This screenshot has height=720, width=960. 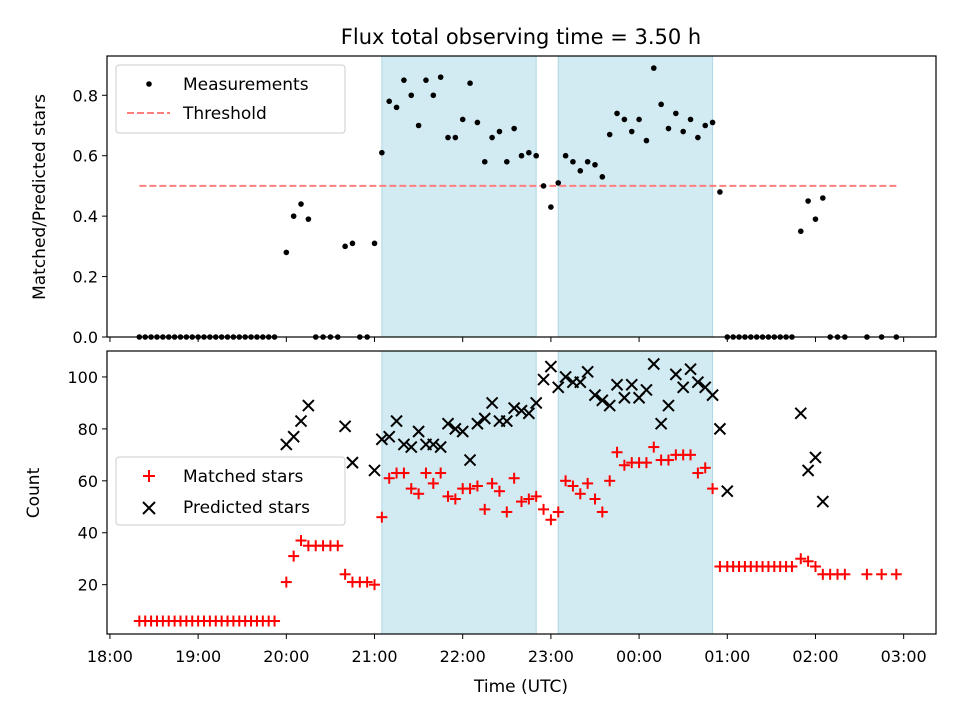 I want to click on x-tick-label: 03:00, so click(x=904, y=656).